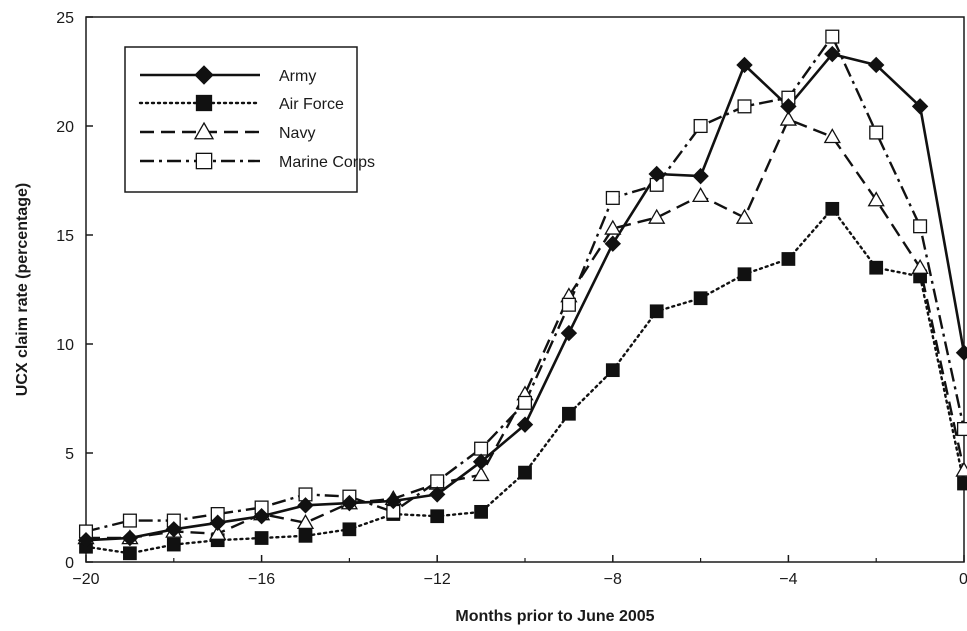  Describe the element at coordinates (65, 127) in the screenshot. I see `y-tick-label: 20` at that location.